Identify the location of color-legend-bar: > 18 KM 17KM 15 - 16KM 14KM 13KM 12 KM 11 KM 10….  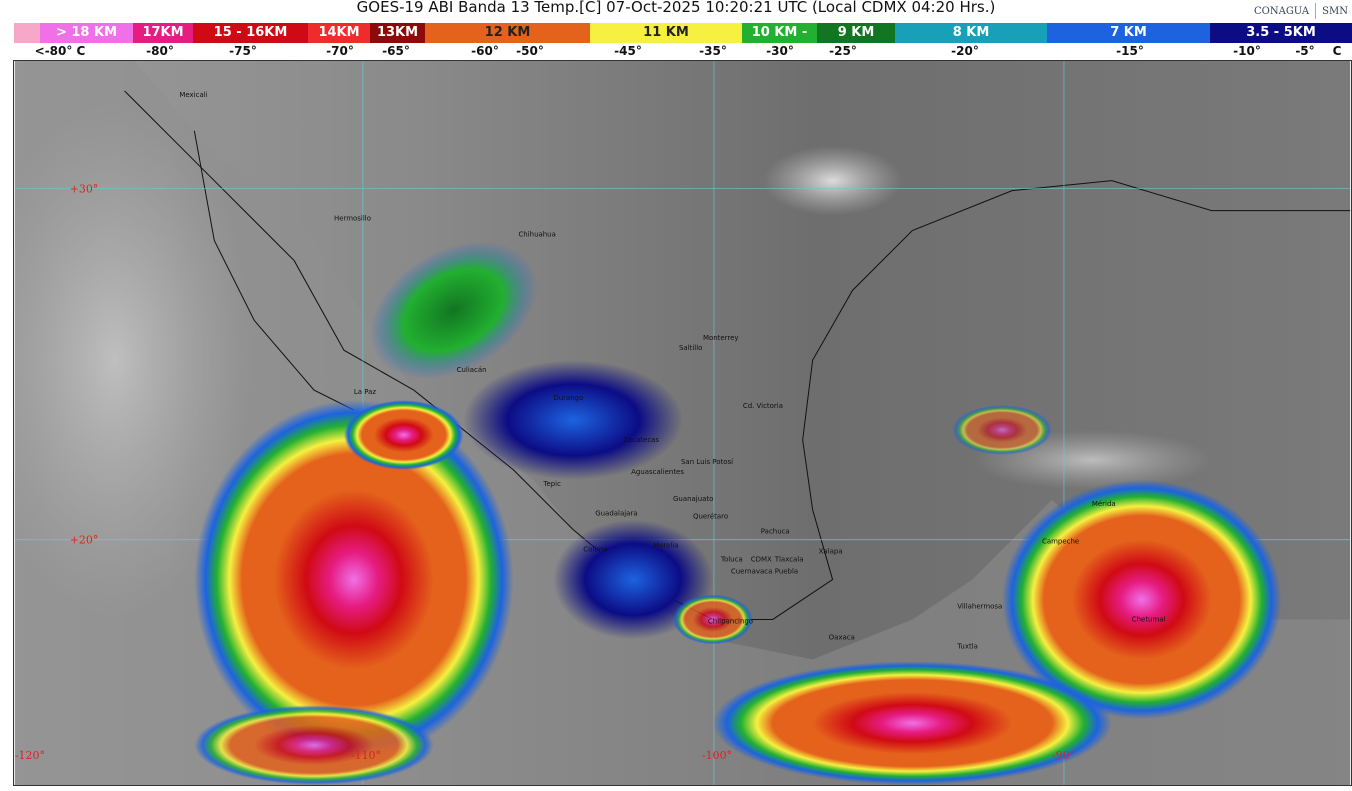
(683, 33).